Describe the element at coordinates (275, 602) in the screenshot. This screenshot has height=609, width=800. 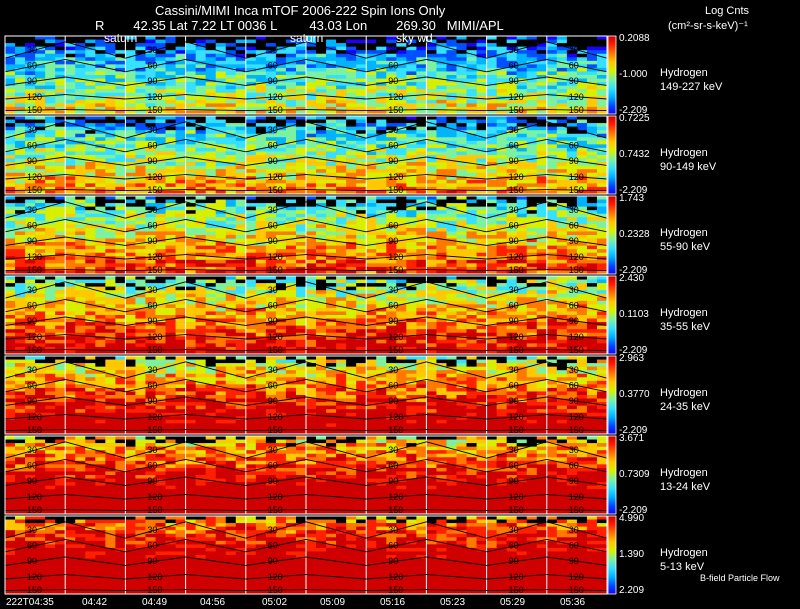
I see `x-tick-label: 05:02` at that location.